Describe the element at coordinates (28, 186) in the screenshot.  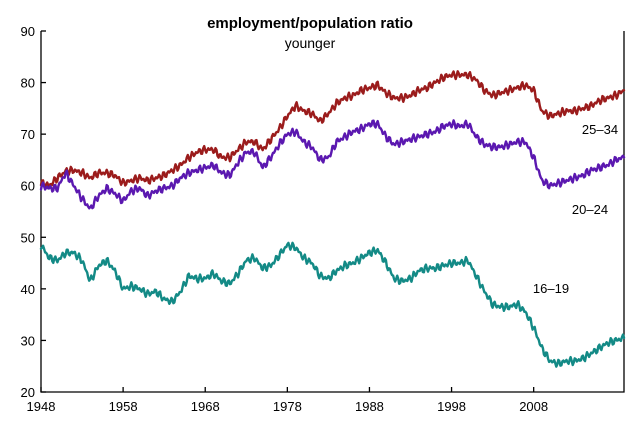
I see `y-tick-label: 60` at that location.